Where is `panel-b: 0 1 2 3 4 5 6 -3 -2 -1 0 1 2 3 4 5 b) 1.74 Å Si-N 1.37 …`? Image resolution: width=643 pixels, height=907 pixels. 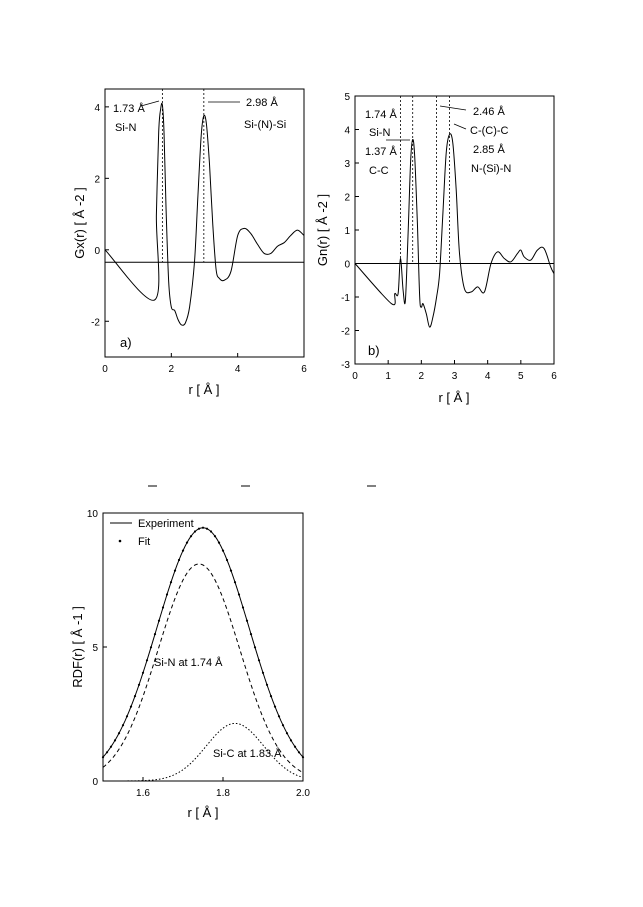 panel-b: 0 1 2 3 4 5 6 -3 -2 -1 0 1 2 3 4 5 b) 1.74 Å Si-N 1.37 … is located at coordinates (436, 248).